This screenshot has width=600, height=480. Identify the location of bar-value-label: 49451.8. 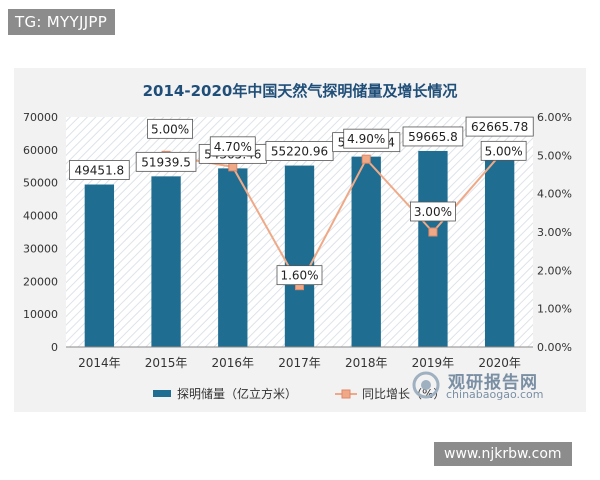
(99, 170).